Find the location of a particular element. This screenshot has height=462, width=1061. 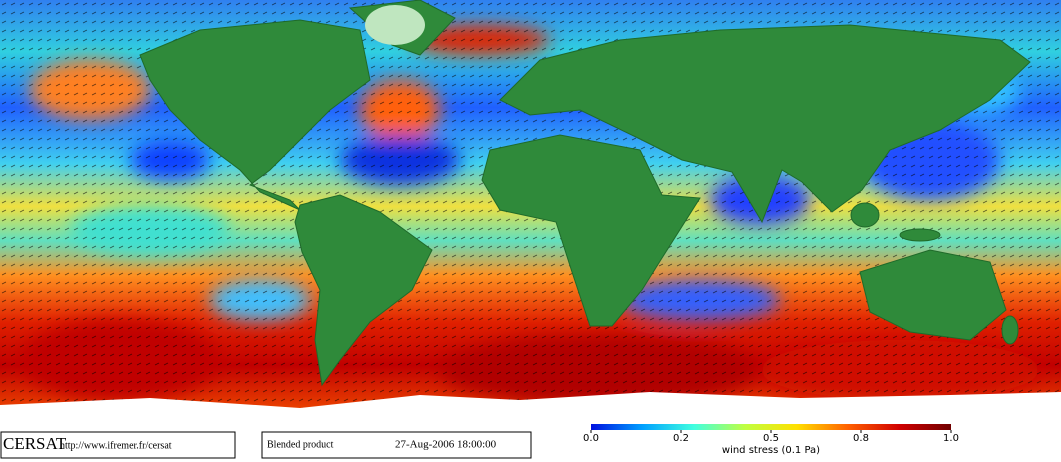

colorbar-tick-label: 0.5 is located at coordinates (771, 438).